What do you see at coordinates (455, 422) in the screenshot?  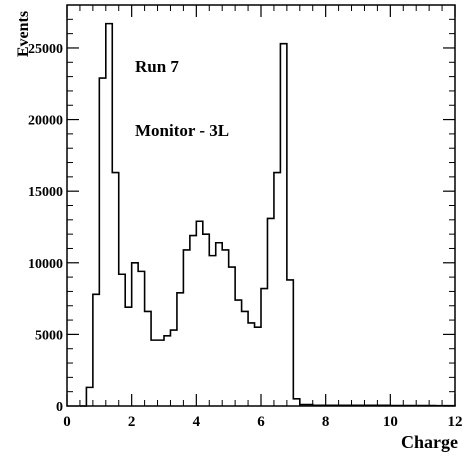 I see `x-tick-label: 12` at bounding box center [455, 422].